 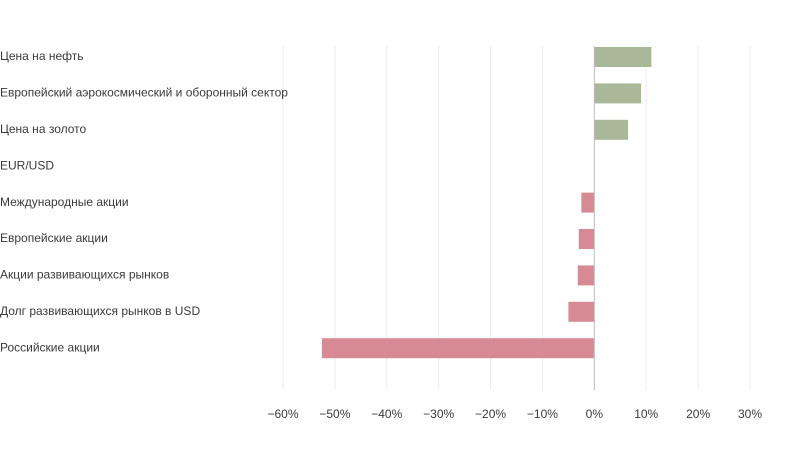 I want to click on x-tick-label: 20%, so click(x=698, y=414).